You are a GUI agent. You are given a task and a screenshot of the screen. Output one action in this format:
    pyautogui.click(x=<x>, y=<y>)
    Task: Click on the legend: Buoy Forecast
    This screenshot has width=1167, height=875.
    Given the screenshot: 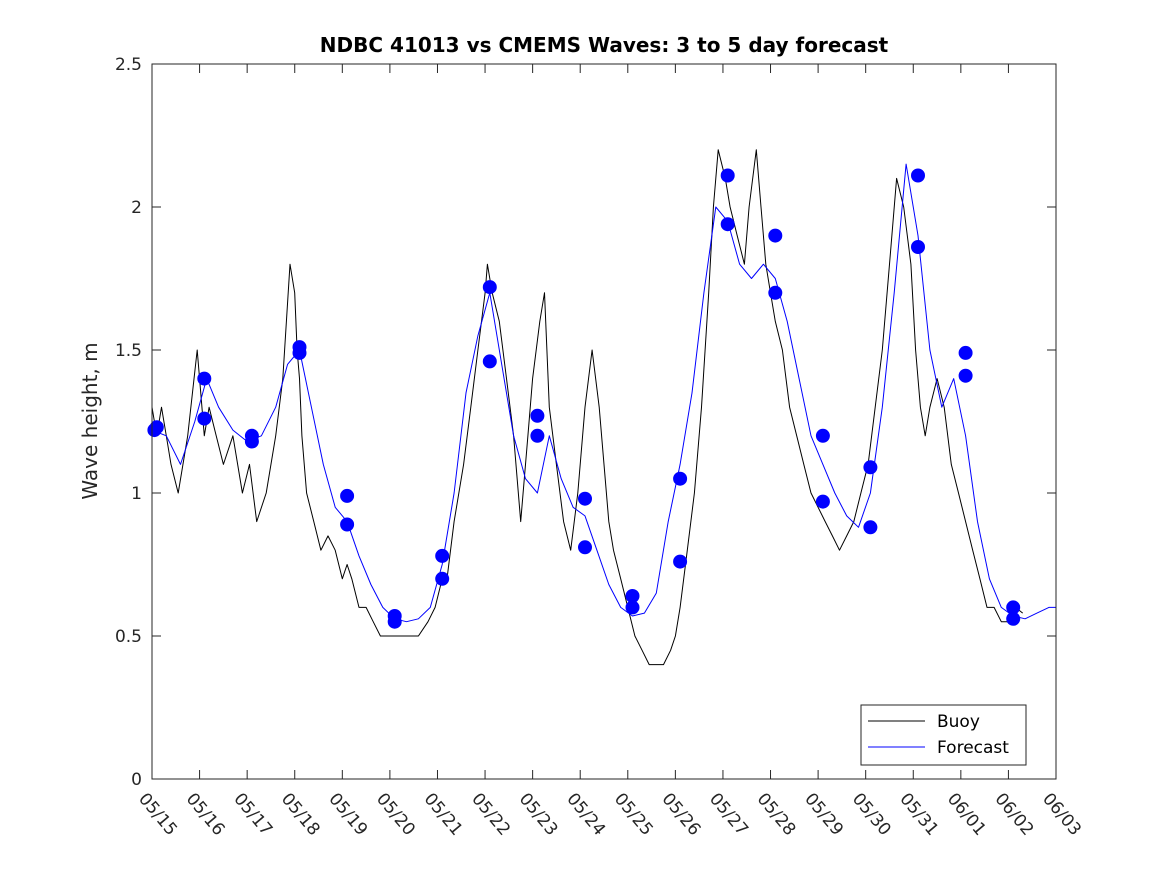 What is the action you would take?
    pyautogui.click(x=943, y=735)
    